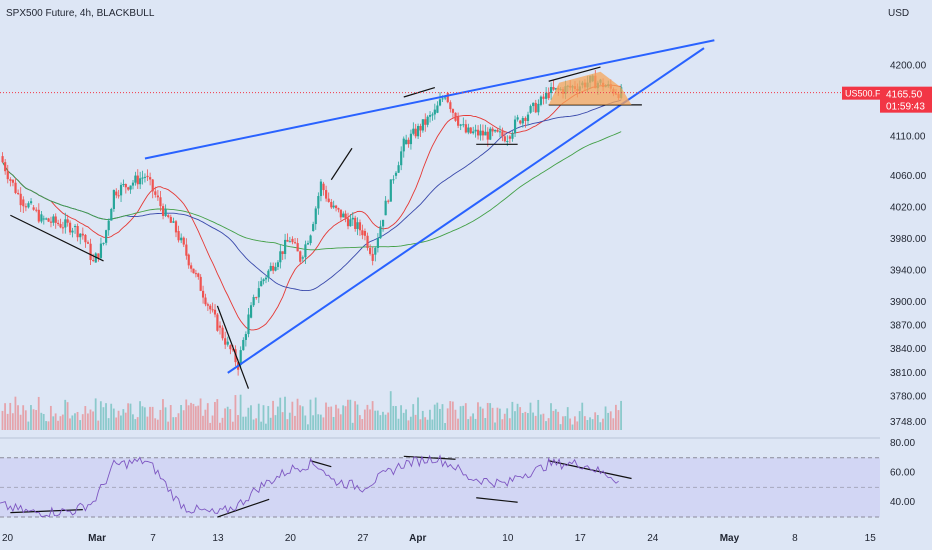 This screenshot has width=932, height=550. Describe the element at coordinates (312, 191) in the screenshot. I see `ma-green-line` at that location.